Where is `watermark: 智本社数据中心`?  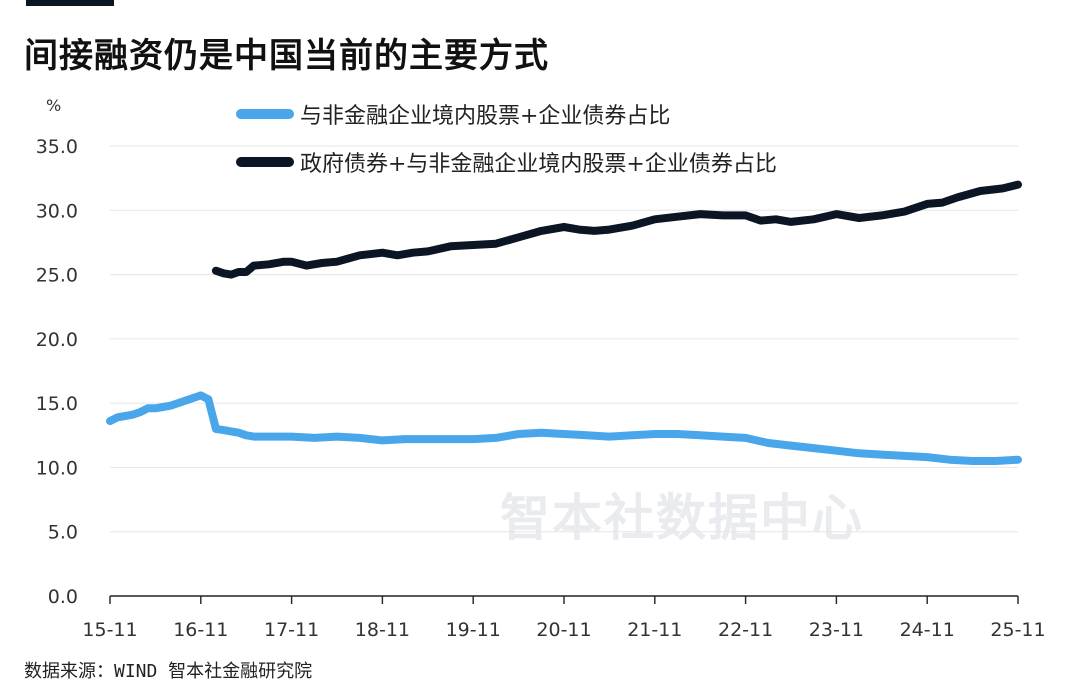
watermark: 智本社数据中心 is located at coordinates (682, 518).